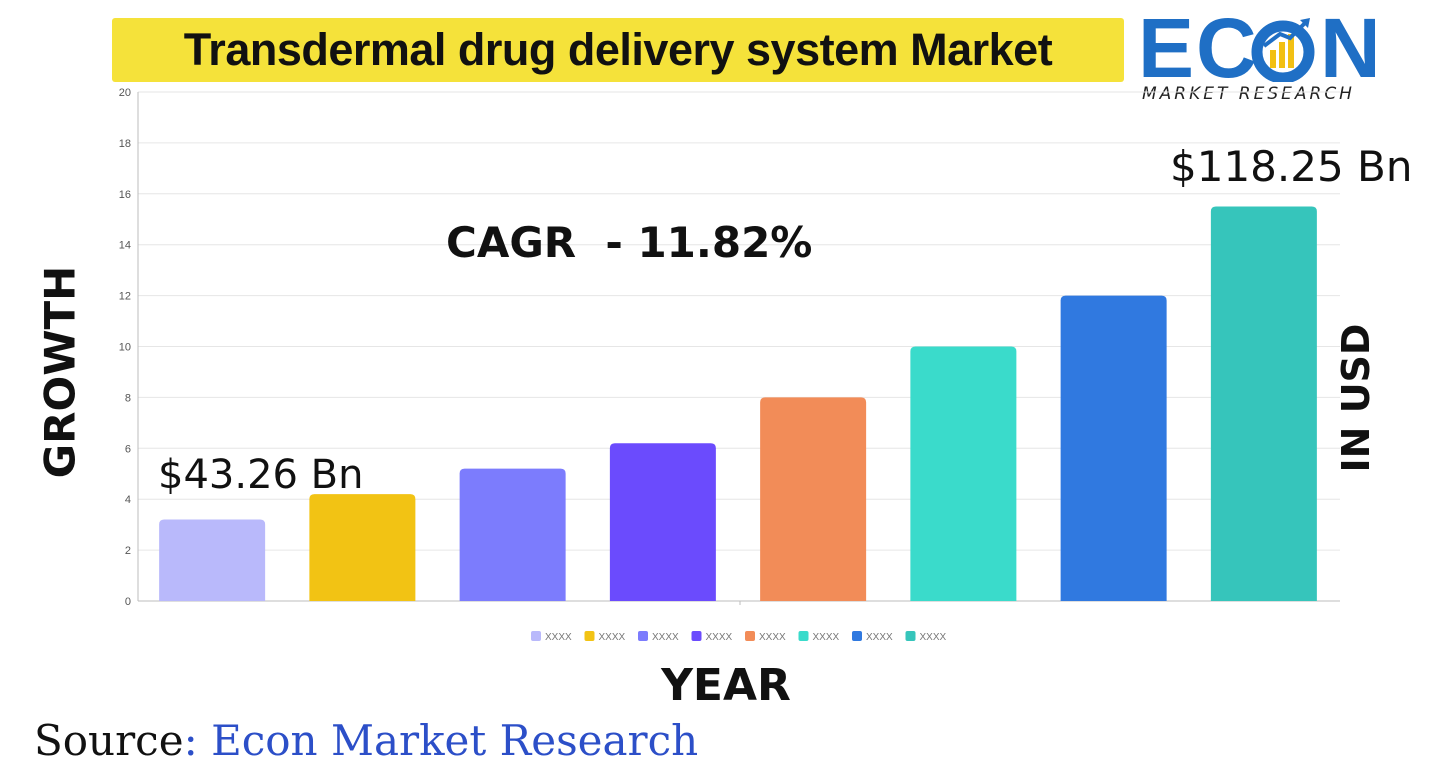 The height and width of the screenshot is (772, 1430). What do you see at coordinates (1248, 94) in the screenshot?
I see `logo-subtitle: MARKET RESEARCH` at bounding box center [1248, 94].